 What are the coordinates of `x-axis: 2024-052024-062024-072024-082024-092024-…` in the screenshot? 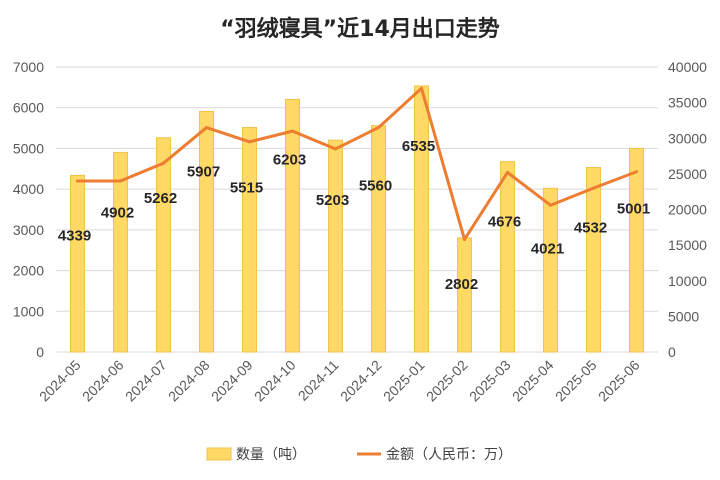 It's located at (339, 381).